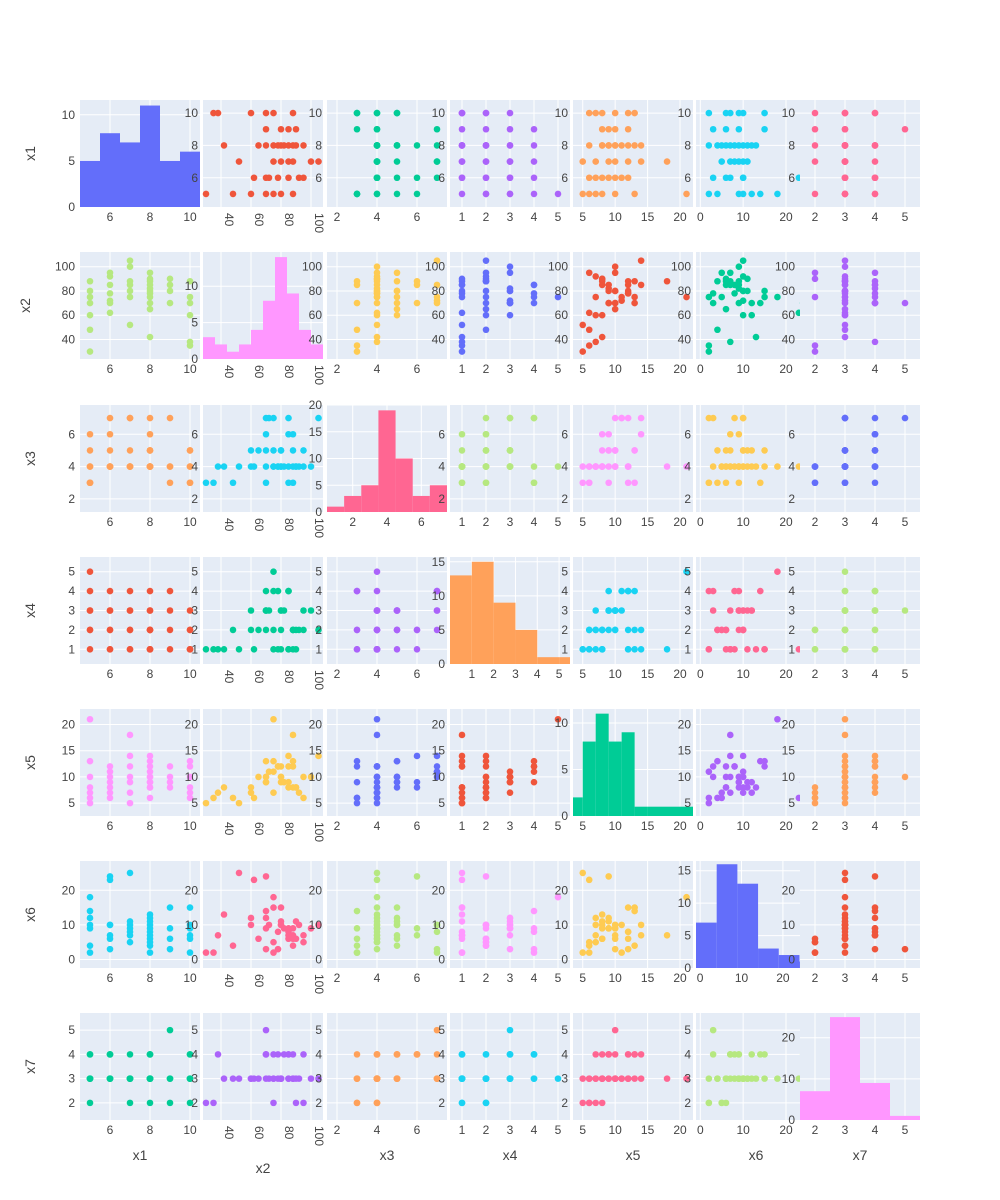 This screenshot has height=1200, width=1000. What do you see at coordinates (316, 339) in the screenshot?
I see `y-tick-label: 40` at bounding box center [316, 339].